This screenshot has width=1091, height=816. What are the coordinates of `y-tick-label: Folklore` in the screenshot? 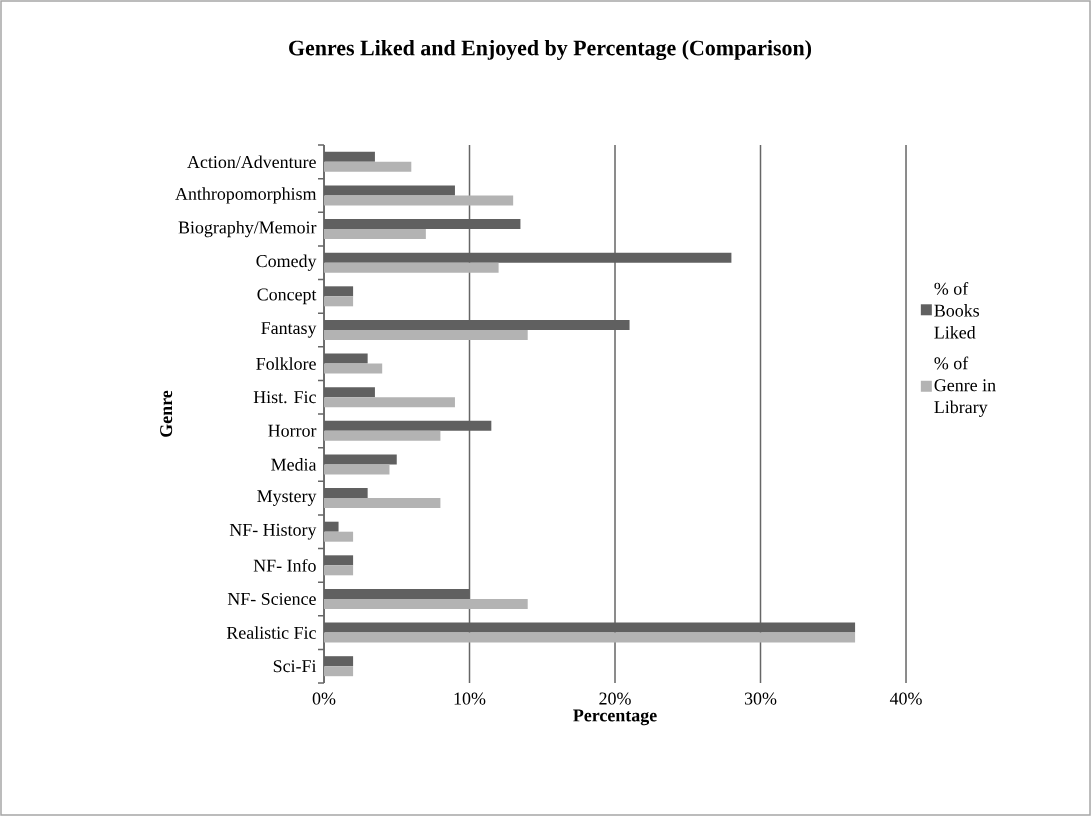 It's located at (286, 363).